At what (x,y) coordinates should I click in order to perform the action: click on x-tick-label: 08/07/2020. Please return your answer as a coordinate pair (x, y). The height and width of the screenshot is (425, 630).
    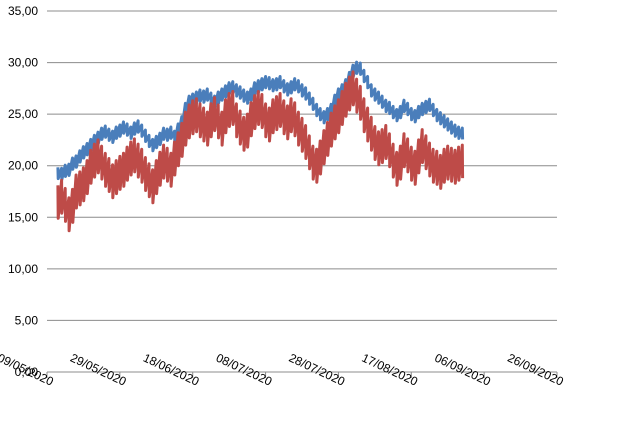
    Looking at the image, I should click on (244, 370).